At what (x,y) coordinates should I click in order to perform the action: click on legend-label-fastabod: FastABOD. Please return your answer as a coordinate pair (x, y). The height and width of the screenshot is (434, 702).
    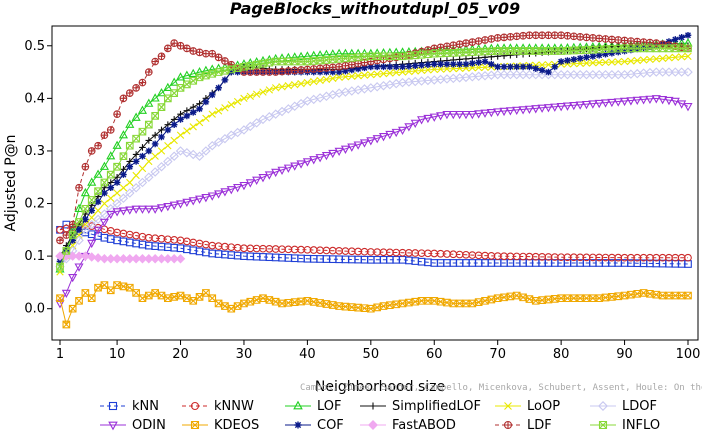
    Looking at the image, I should click on (424, 425).